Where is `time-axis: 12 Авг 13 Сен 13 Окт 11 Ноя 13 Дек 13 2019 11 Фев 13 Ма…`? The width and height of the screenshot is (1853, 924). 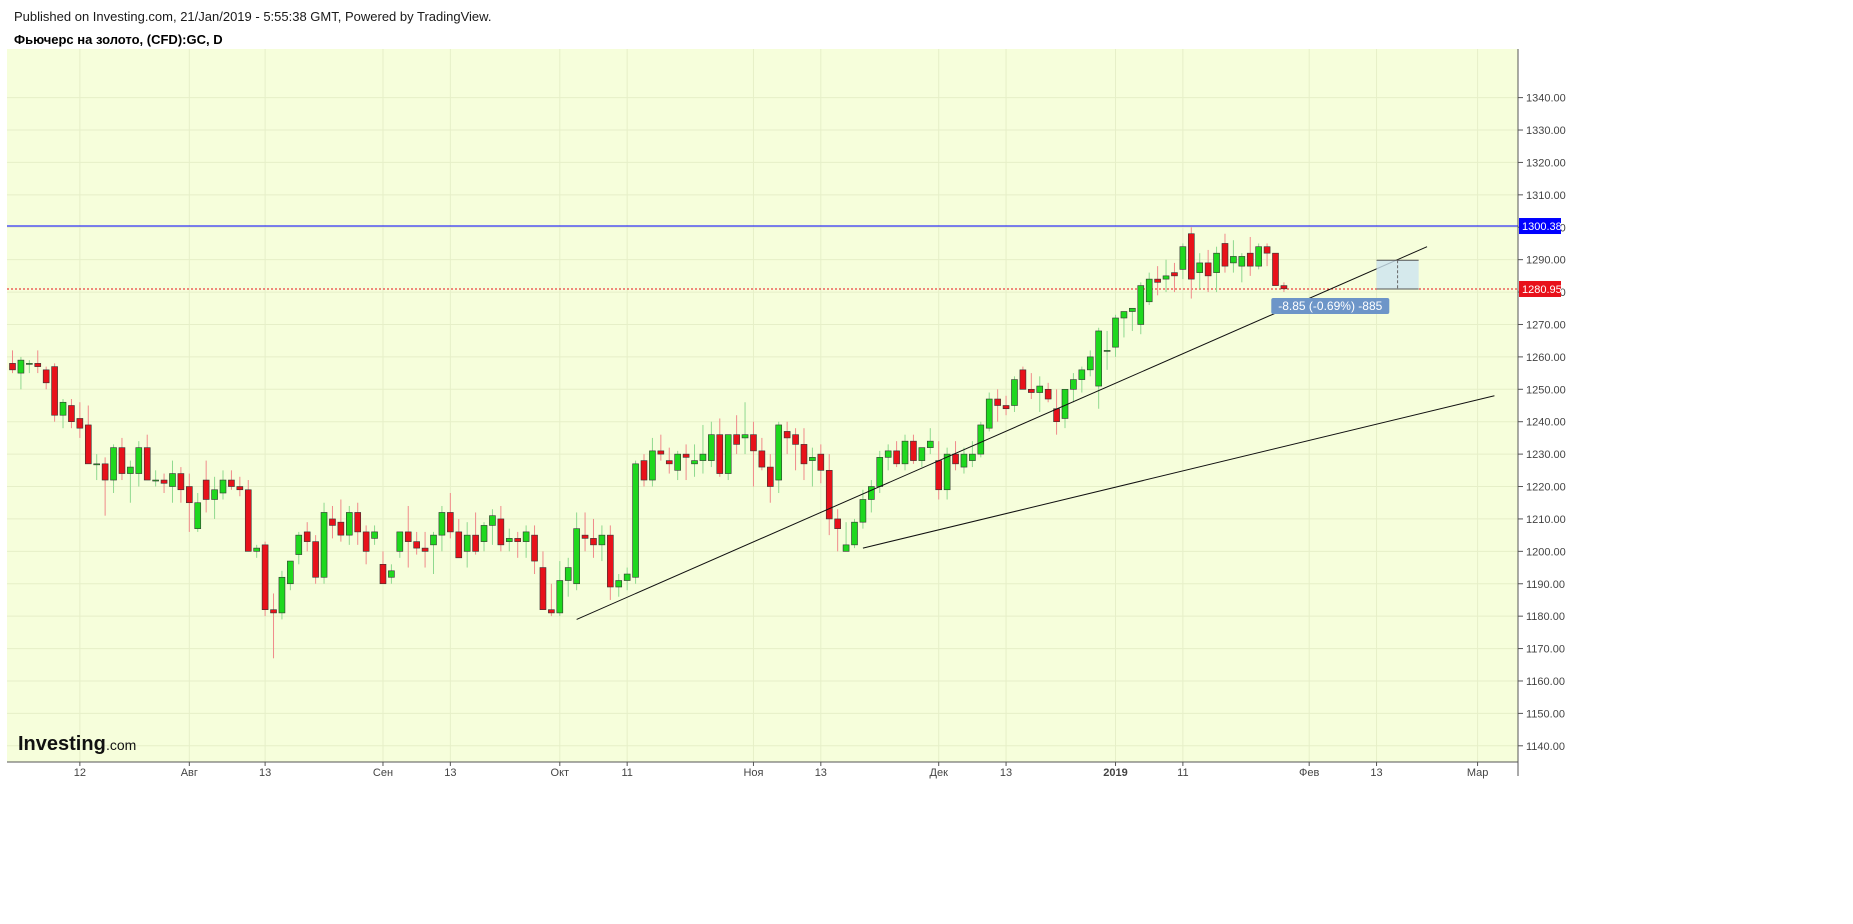
time-axis: 12 Авг 13 Сен 13 Окт 11 Ноя 13 Дек 13 2019 11 Фев 13 Ма… is located at coordinates (781, 770).